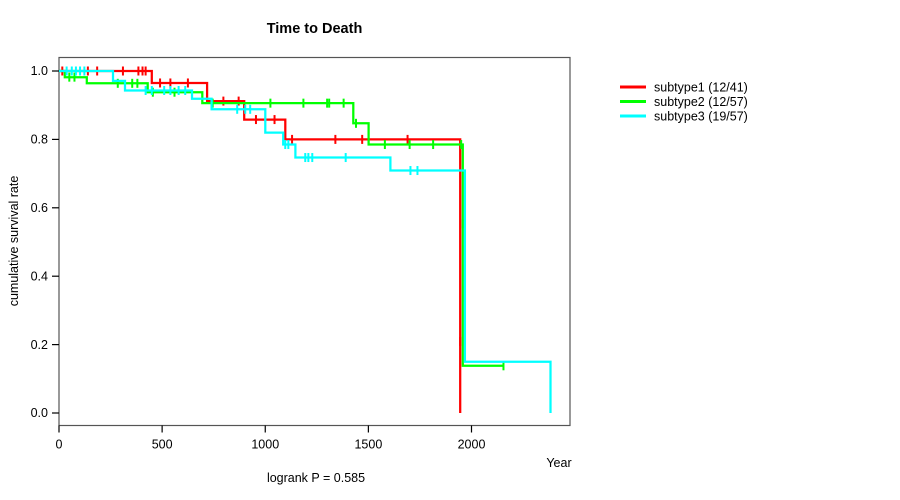 The image size is (900, 500). Describe the element at coordinates (39, 345) in the screenshot. I see `y-tick-label: 0.2` at that location.